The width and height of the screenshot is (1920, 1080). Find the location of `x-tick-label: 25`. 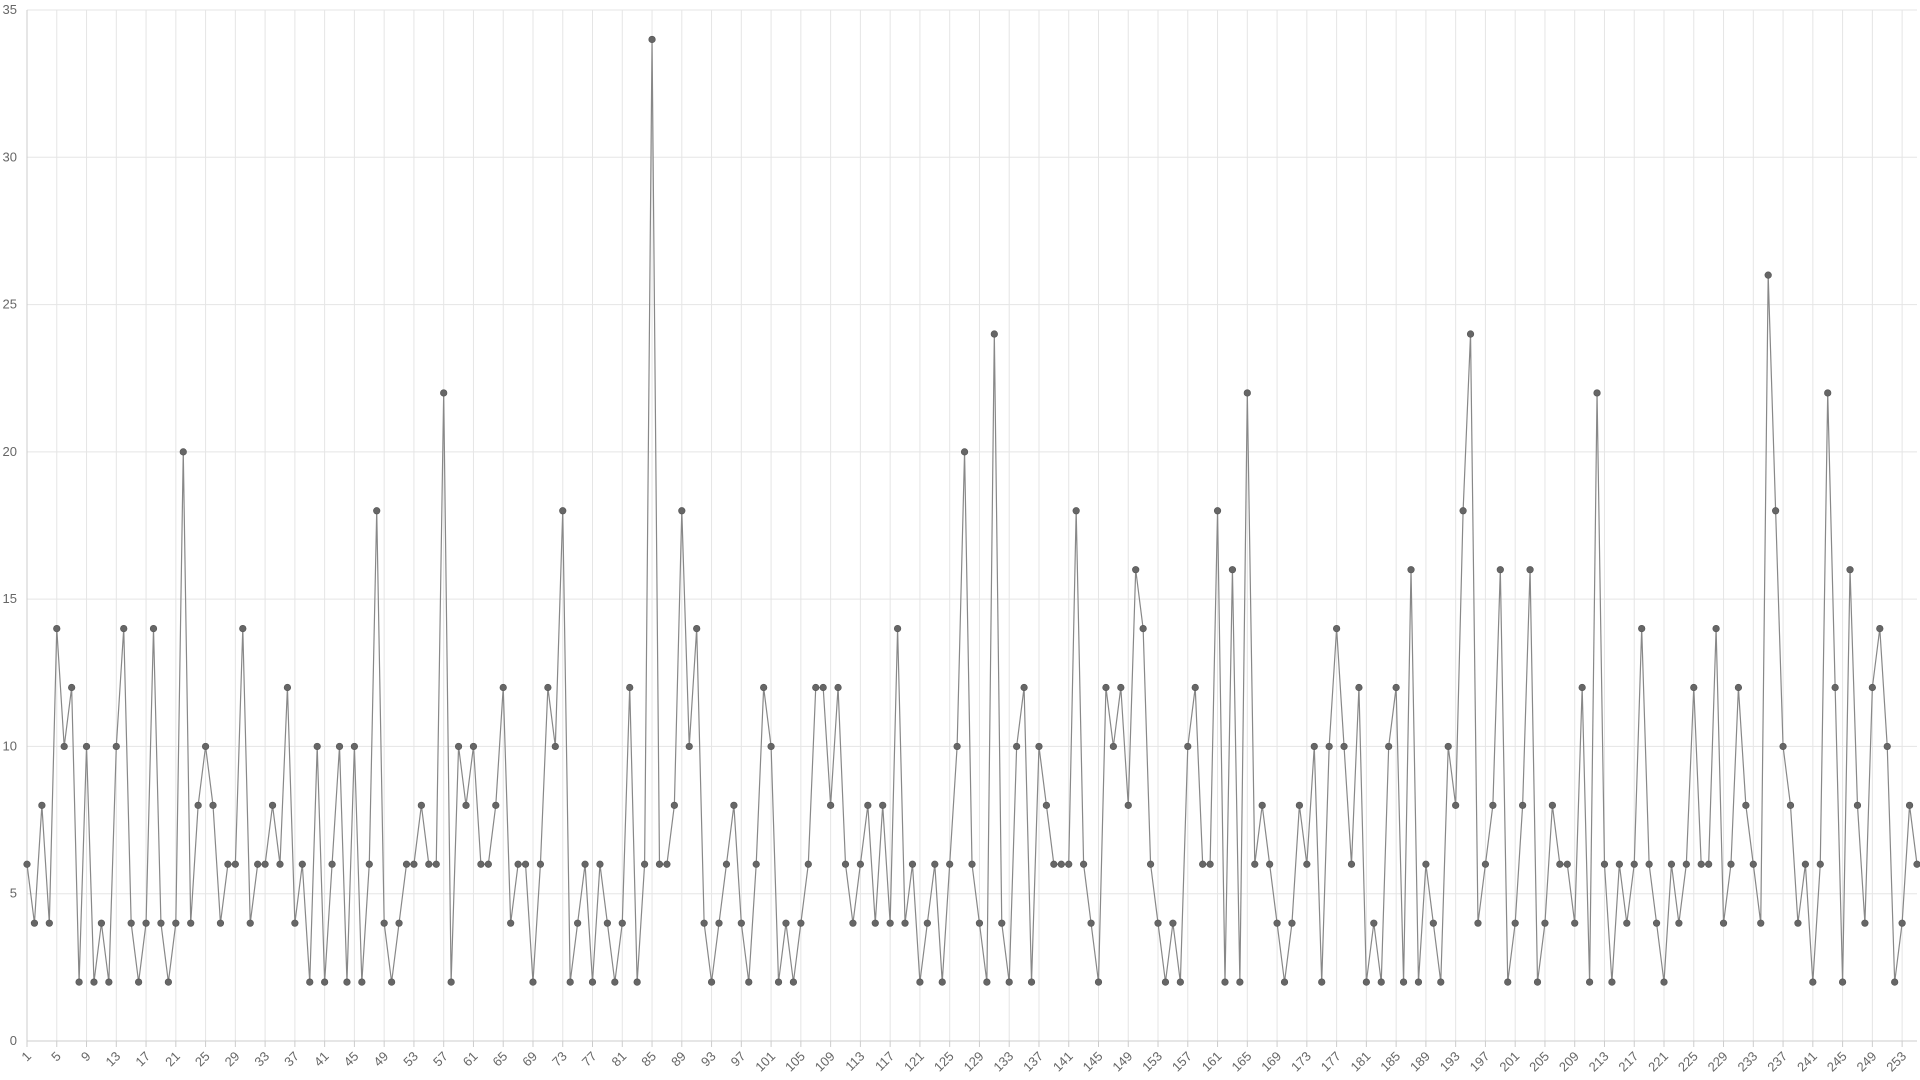

x-tick-label: 25 is located at coordinates (202, 1059).